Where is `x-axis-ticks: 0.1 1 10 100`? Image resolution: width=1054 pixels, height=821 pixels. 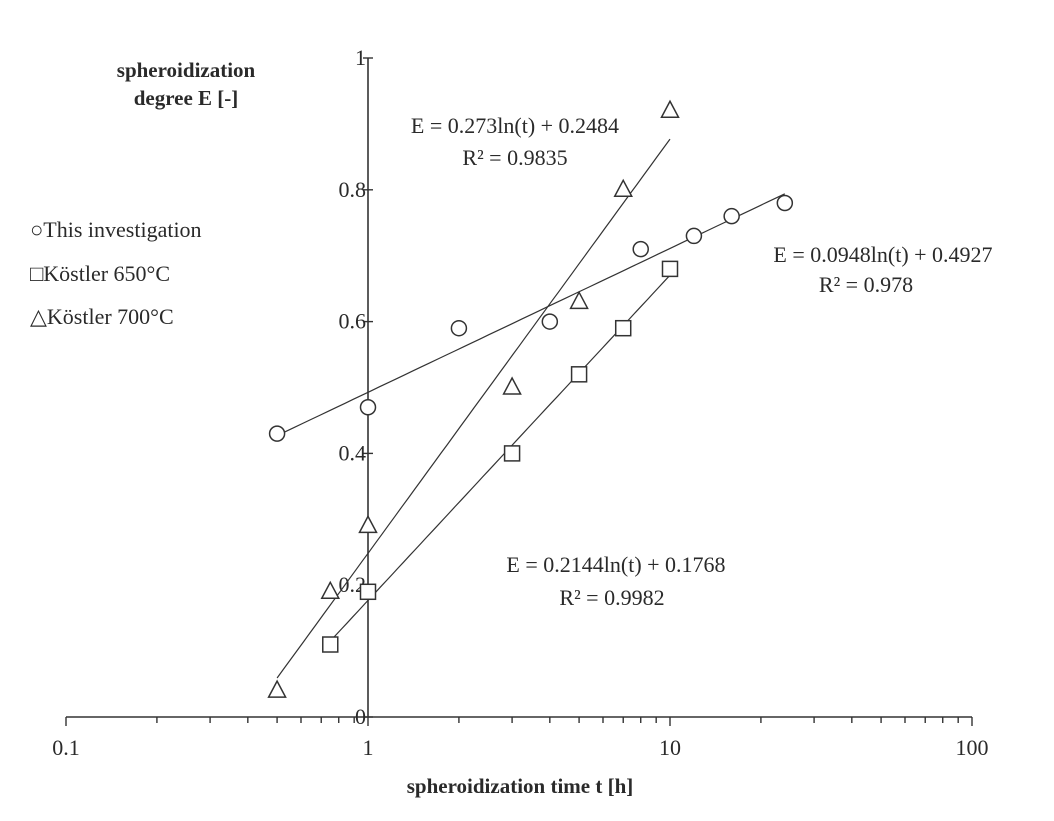
x-axis-ticks: 0.1 1 10 100 is located at coordinates (520, 738).